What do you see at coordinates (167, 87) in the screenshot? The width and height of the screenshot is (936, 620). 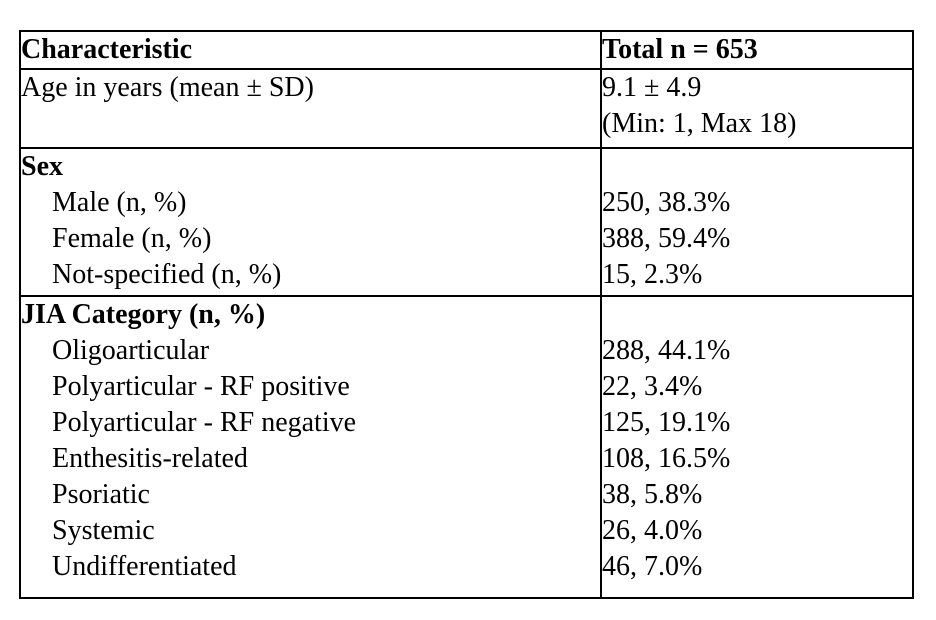 I see `age-label: Age in years (mean ± SD)` at bounding box center [167, 87].